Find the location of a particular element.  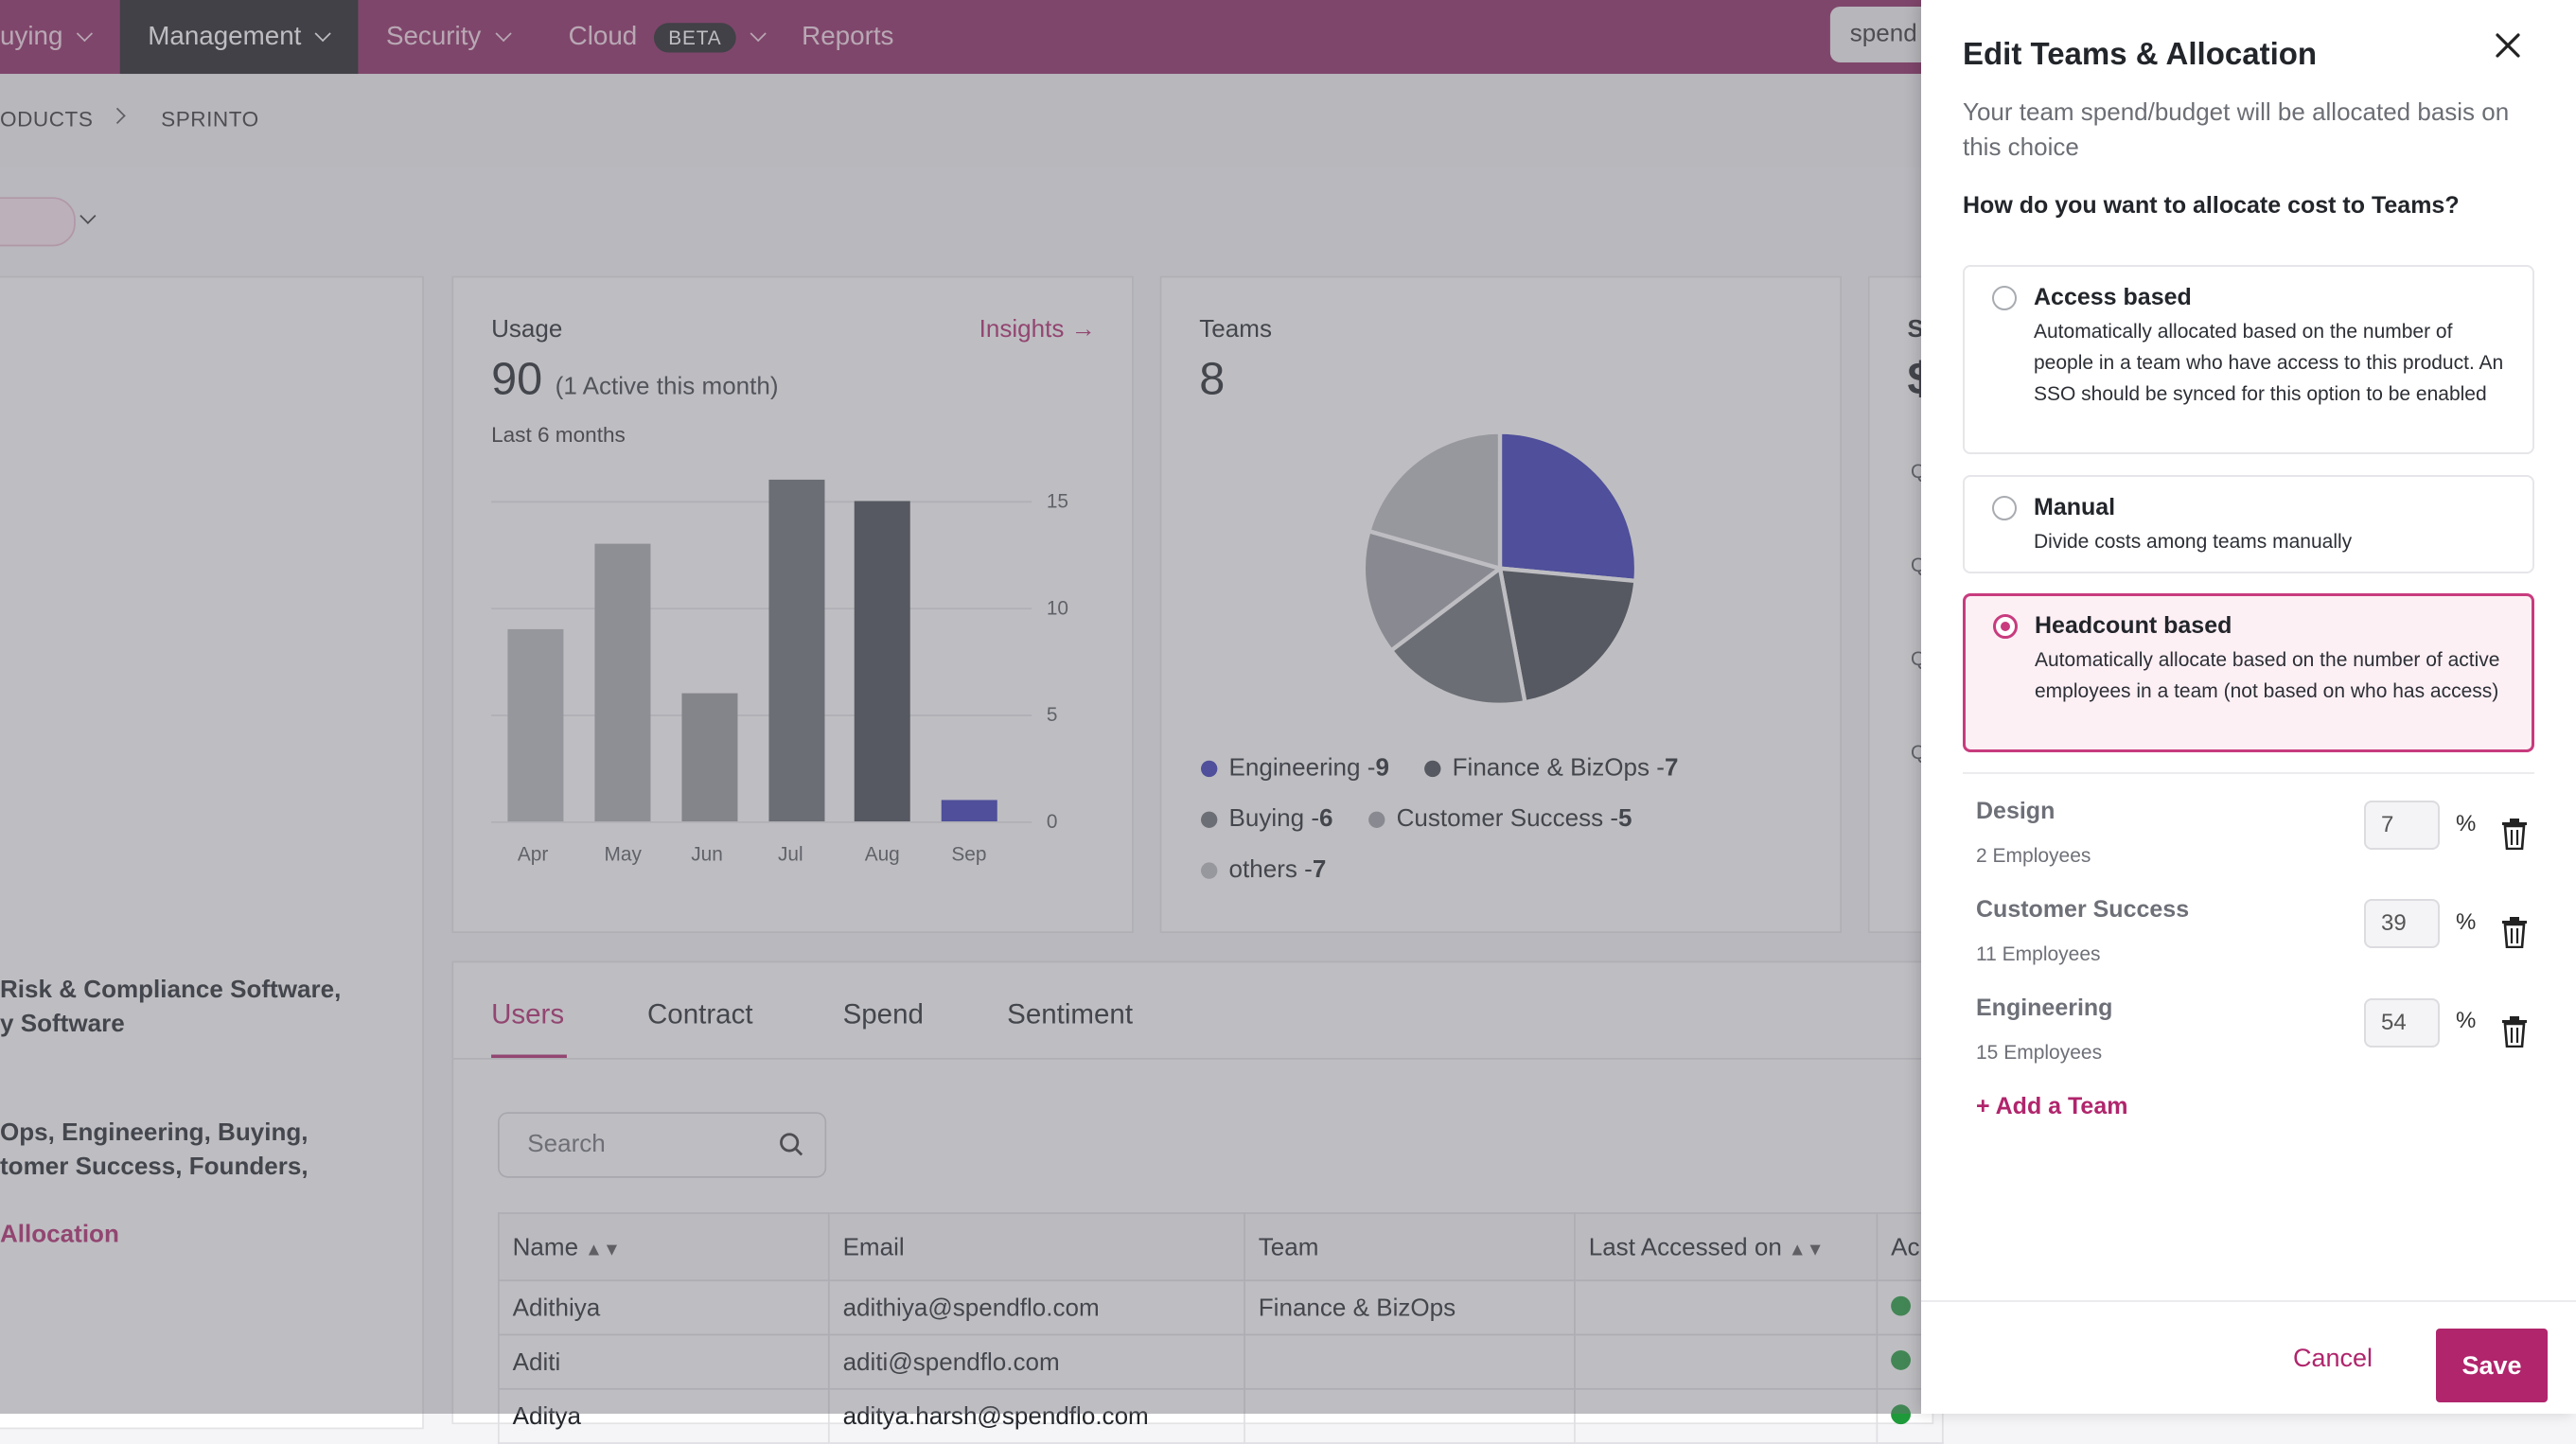

nav-buying: uying is located at coordinates (60, 37).